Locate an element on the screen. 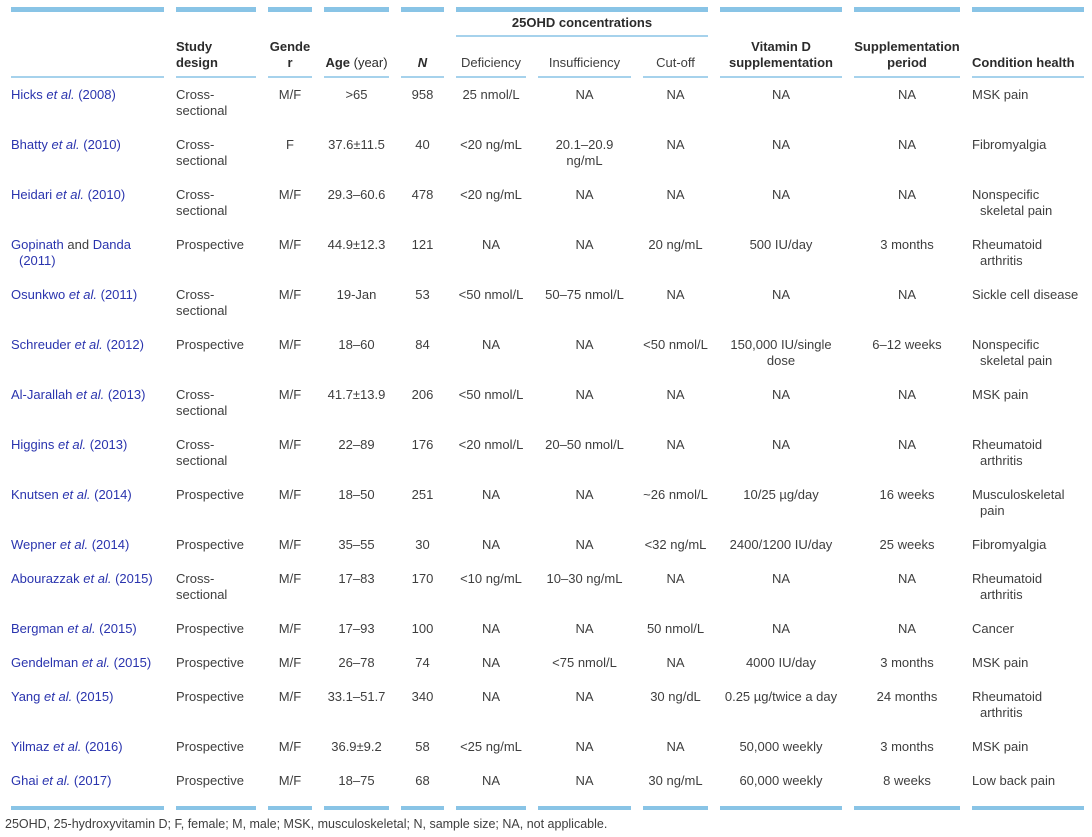 The height and width of the screenshot is (837, 1092). spanner-spacer is located at coordinates (227, 25).